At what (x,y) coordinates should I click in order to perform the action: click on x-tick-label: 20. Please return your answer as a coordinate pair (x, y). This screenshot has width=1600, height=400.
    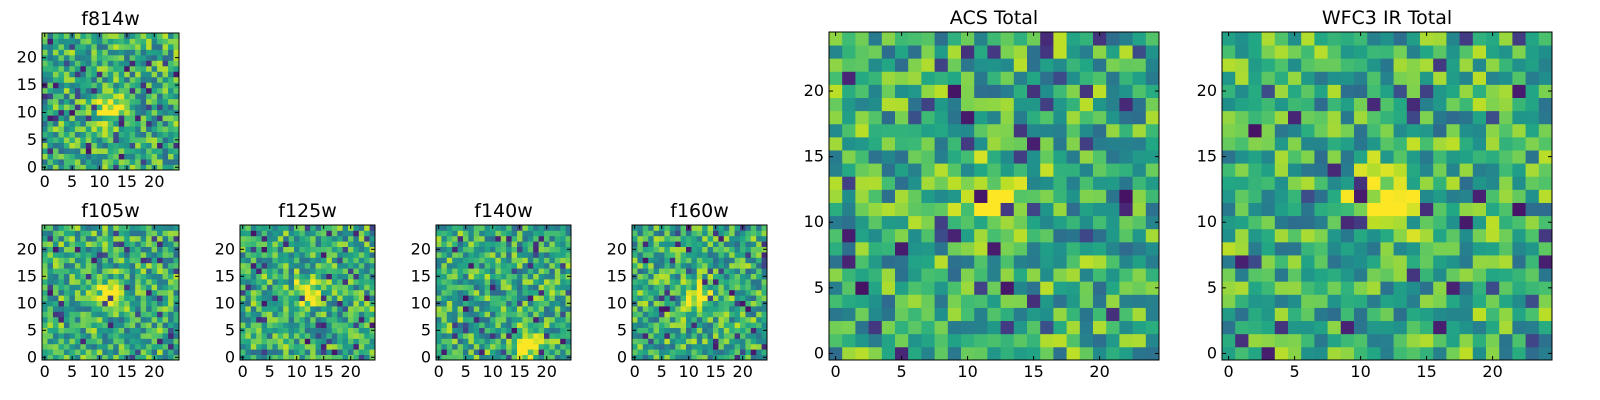
    Looking at the image, I should click on (1099, 371).